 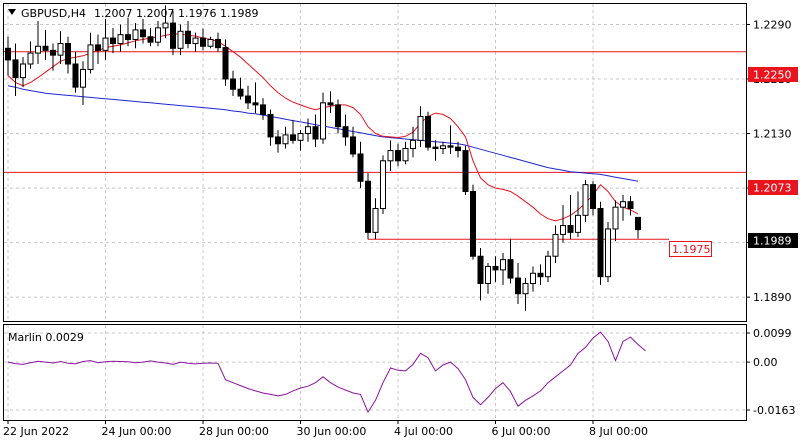 What do you see at coordinates (772, 75) in the screenshot?
I see `level-badge-2250-text: 1.2250` at bounding box center [772, 75].